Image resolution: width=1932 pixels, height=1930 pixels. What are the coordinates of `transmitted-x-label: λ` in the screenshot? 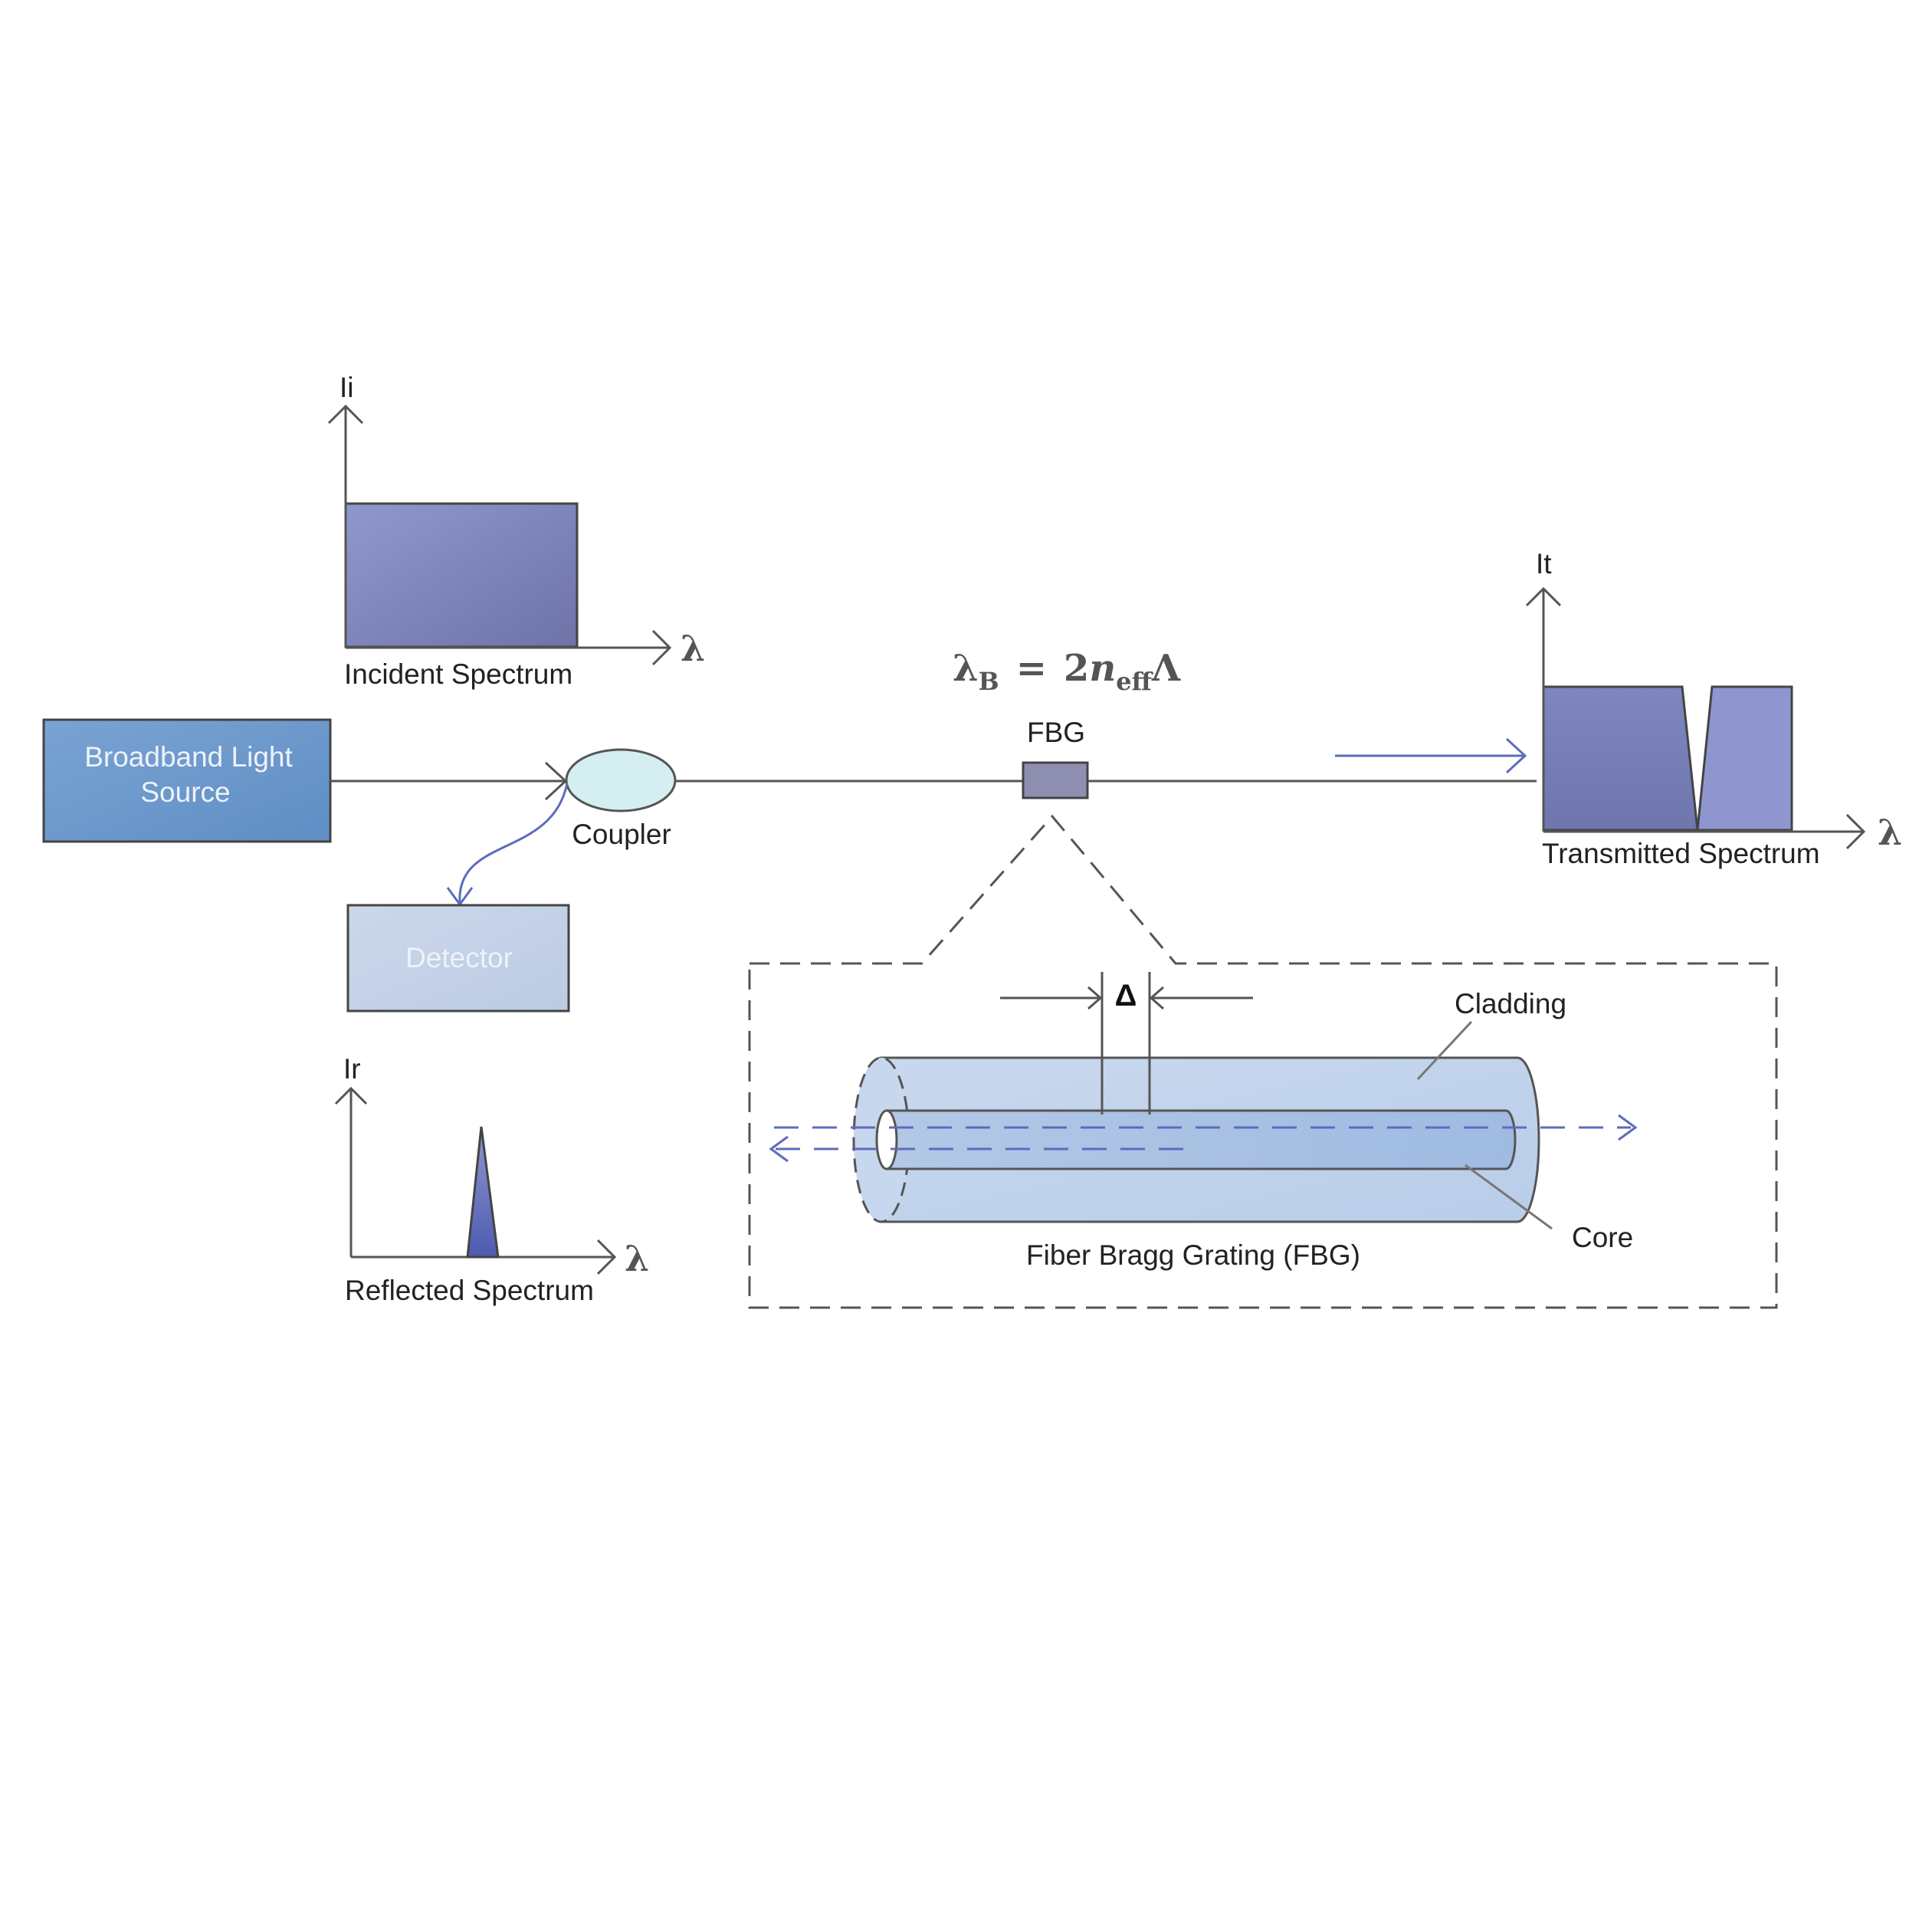 It's located at (1890, 832).